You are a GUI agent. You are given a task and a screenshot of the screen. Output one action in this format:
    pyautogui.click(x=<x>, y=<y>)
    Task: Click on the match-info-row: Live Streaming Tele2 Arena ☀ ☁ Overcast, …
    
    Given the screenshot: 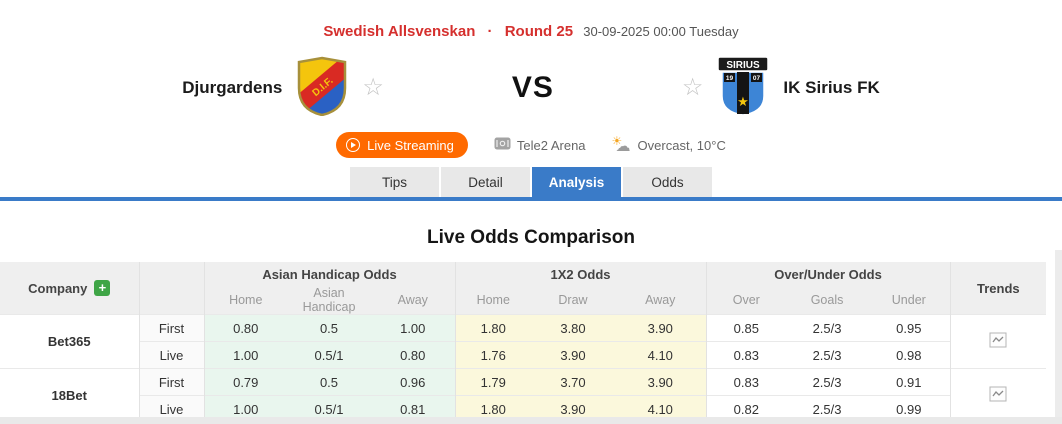 What is the action you would take?
    pyautogui.click(x=531, y=145)
    